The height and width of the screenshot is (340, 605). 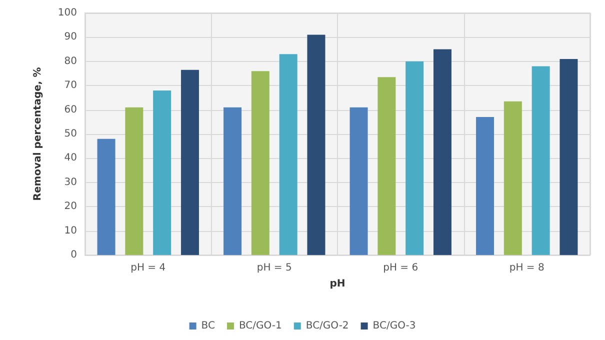 What do you see at coordinates (70, 206) in the screenshot?
I see `y-tick-label: 20` at bounding box center [70, 206].